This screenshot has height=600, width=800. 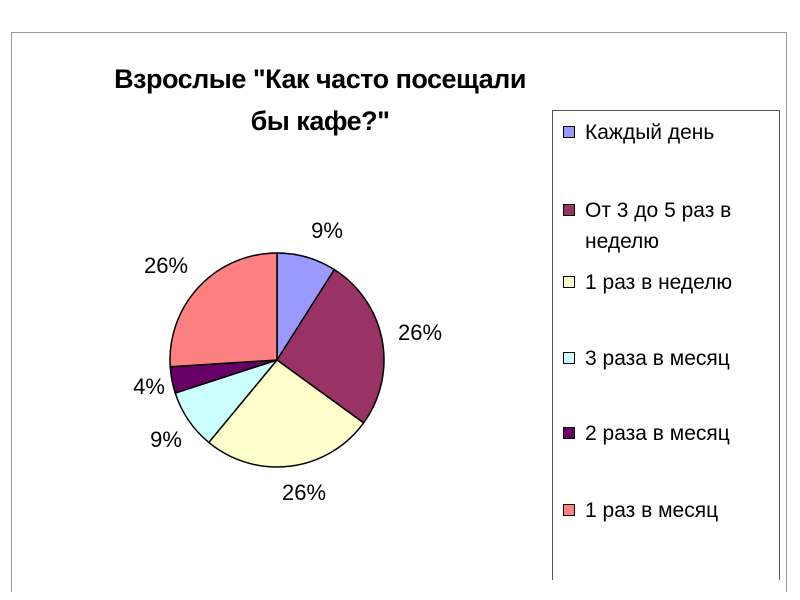 What do you see at coordinates (320, 100) in the screenshot?
I see `chart-title: Взрослые "Как часто посещали бы кафе?"` at bounding box center [320, 100].